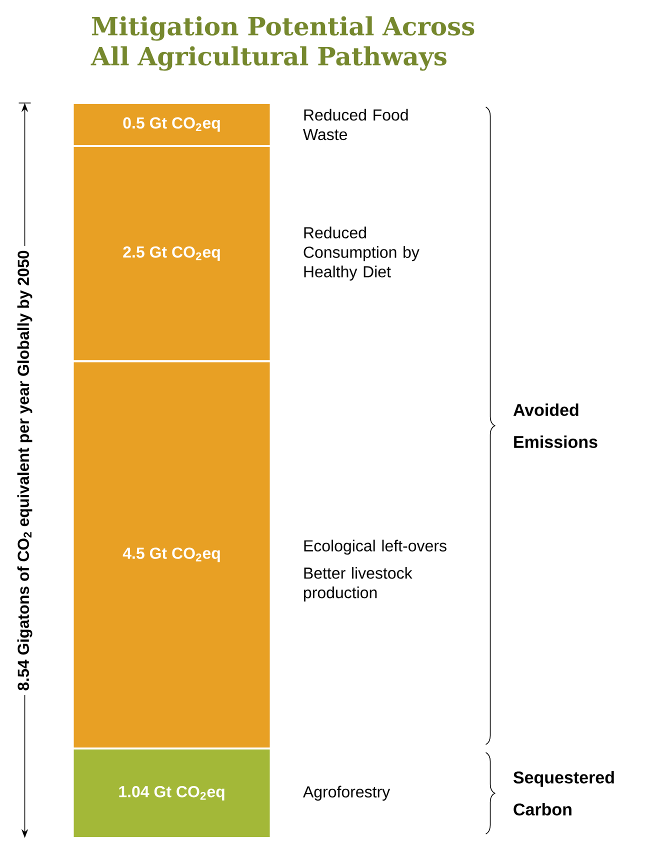 Image resolution: width=654 pixels, height=841 pixels. I want to click on text: Agroforestry, so click(346, 793).